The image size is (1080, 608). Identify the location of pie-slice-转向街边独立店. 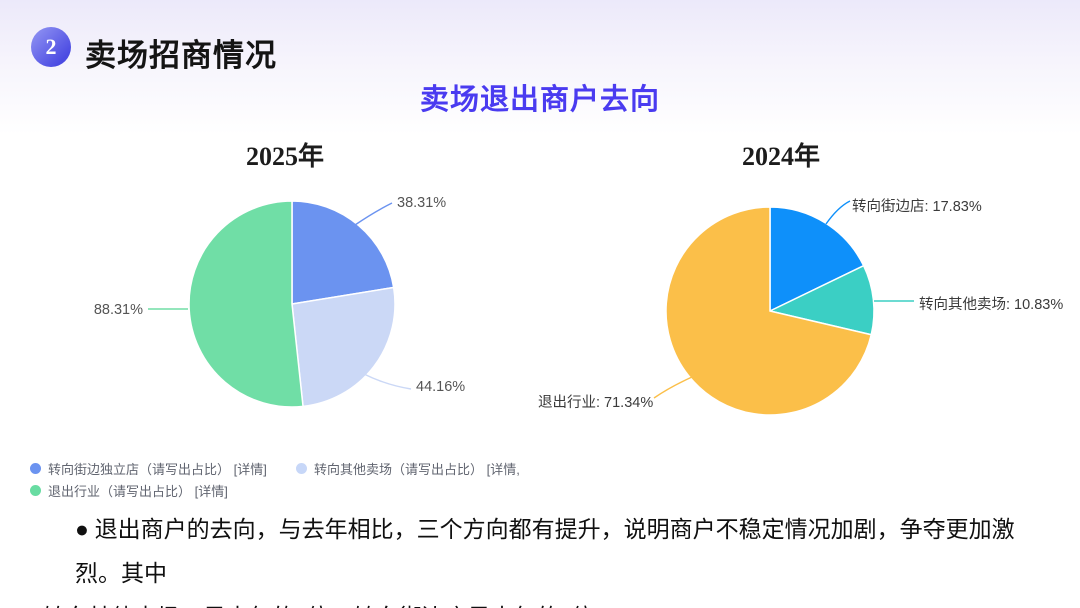
(343, 252).